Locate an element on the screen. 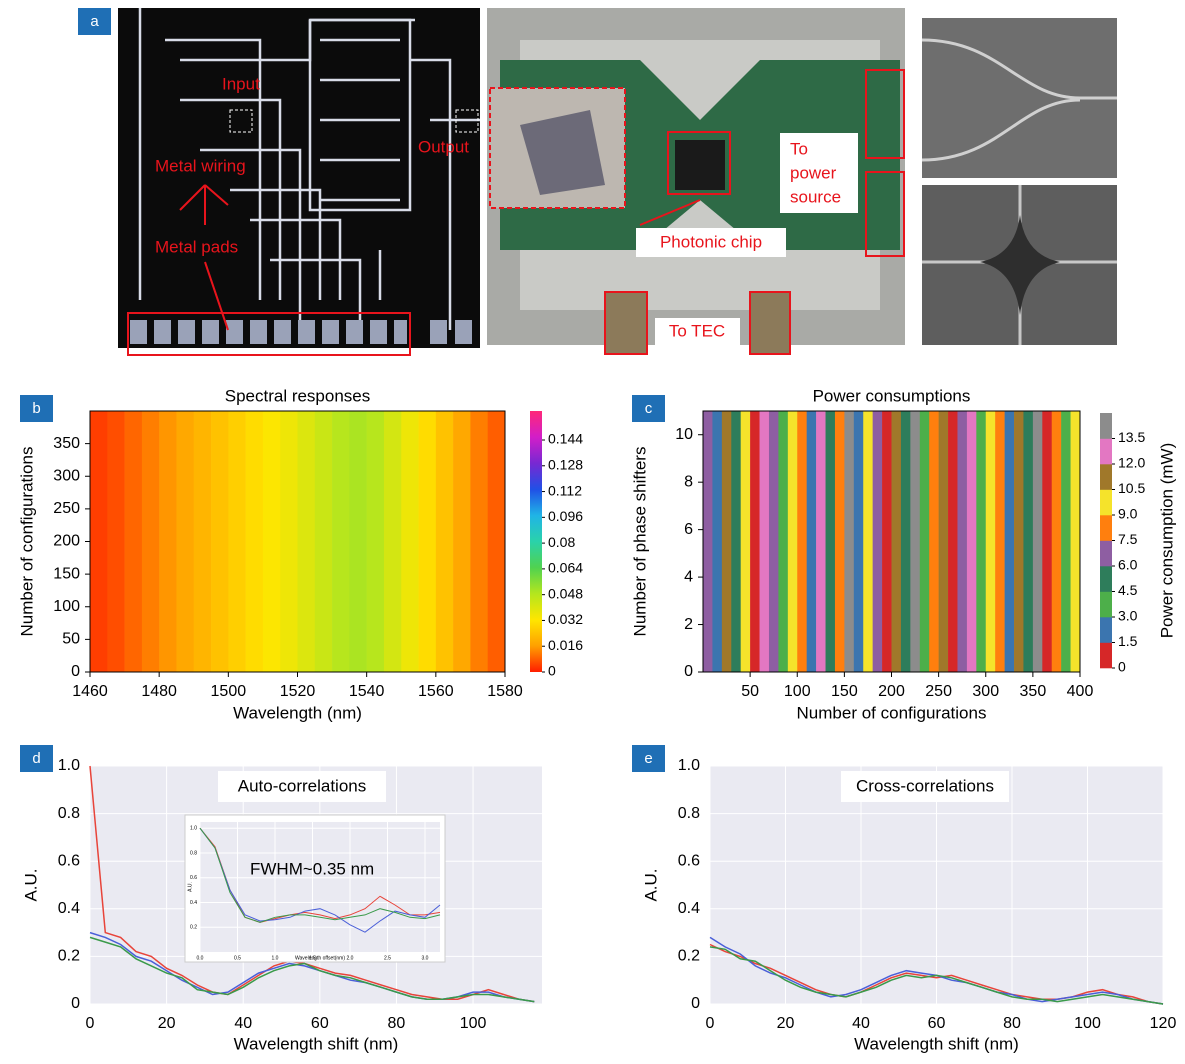 This screenshot has width=1185, height=1064. y-tick-label: 0 is located at coordinates (75, 671).